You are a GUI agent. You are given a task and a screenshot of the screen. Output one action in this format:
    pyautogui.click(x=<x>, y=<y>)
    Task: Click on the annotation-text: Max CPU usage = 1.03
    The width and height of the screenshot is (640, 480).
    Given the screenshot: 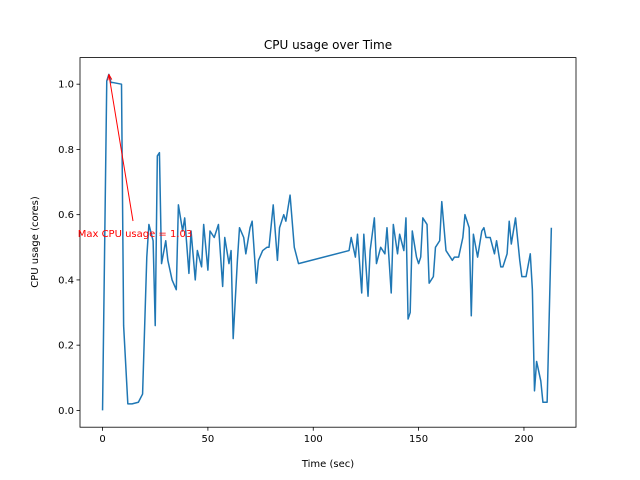 What is the action you would take?
    pyautogui.click(x=135, y=234)
    